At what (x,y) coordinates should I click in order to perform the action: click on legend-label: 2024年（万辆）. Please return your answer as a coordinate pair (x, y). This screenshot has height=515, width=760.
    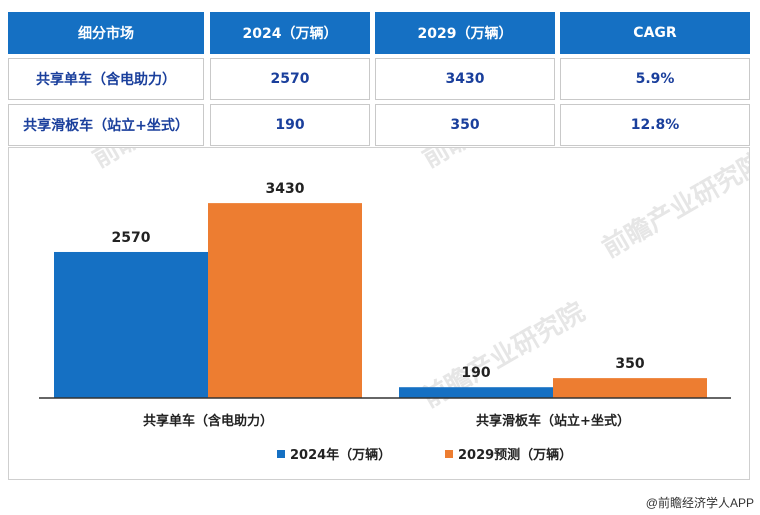
    Looking at the image, I should click on (340, 455).